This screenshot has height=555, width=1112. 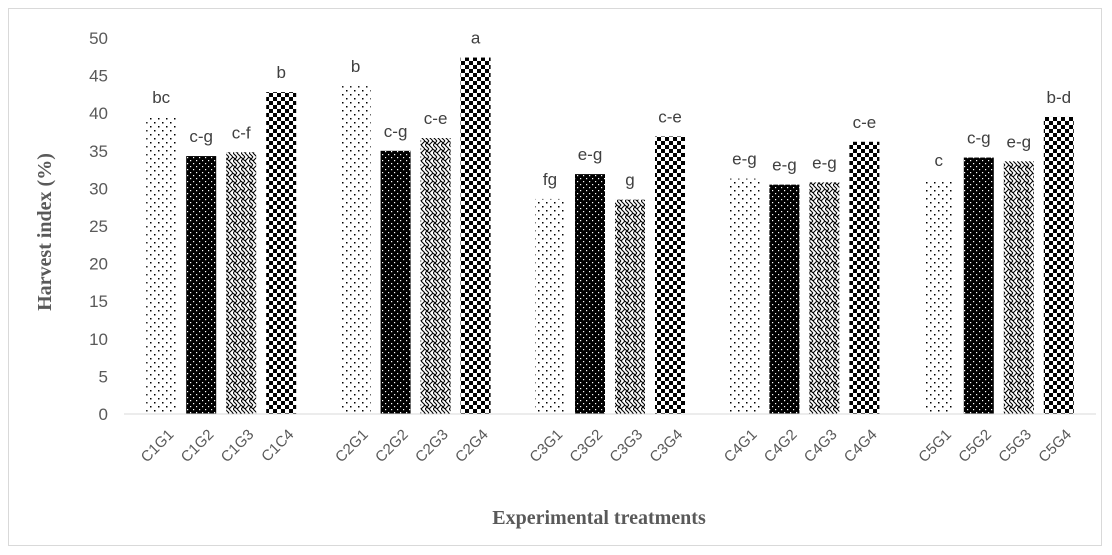 I want to click on category-label-c1c4: C1C4, so click(x=277, y=445).